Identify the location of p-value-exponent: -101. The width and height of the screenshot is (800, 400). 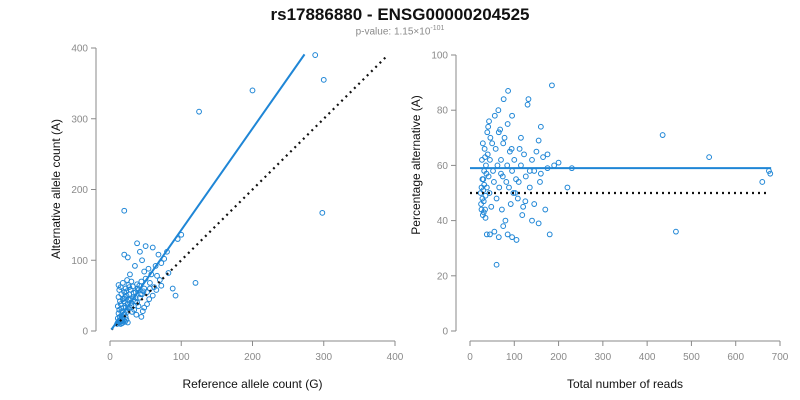
(437, 28).